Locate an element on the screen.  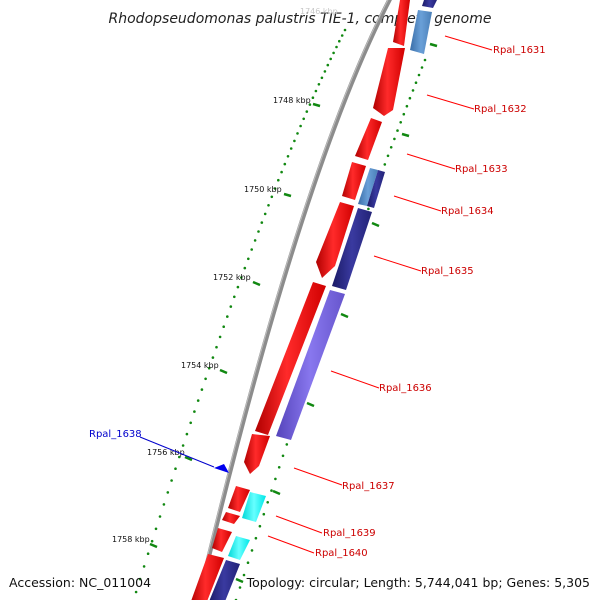
gene-arrow-rpal-1640-rev is located at coordinates (239, 548).